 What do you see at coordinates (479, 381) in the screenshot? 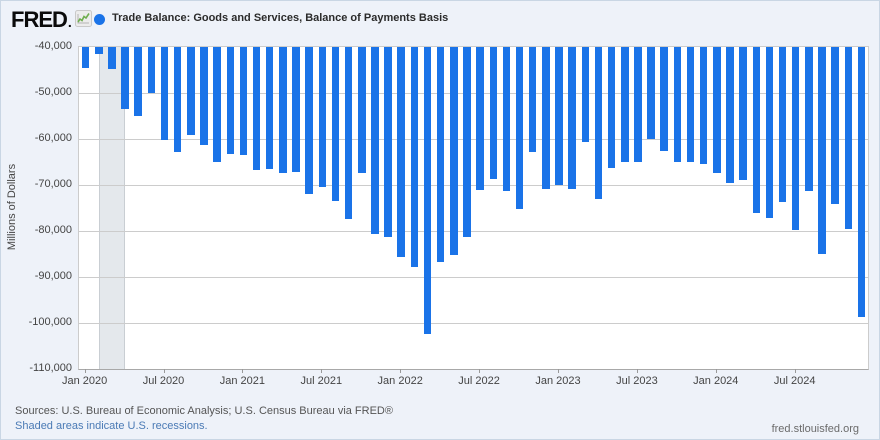
I see `x-tick-label: Jul 2022` at bounding box center [479, 381].